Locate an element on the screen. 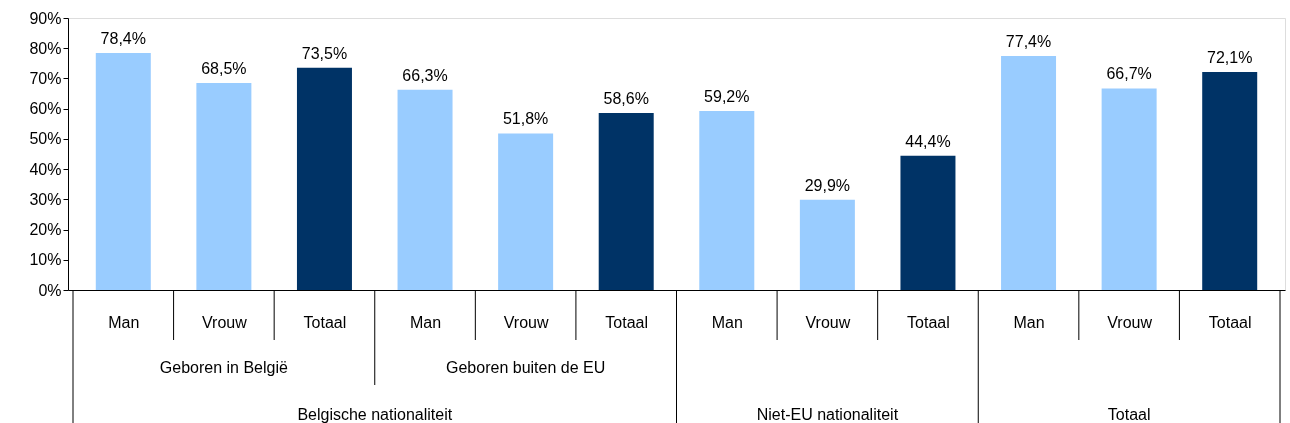  data-label: 51,8% is located at coordinates (525, 119).